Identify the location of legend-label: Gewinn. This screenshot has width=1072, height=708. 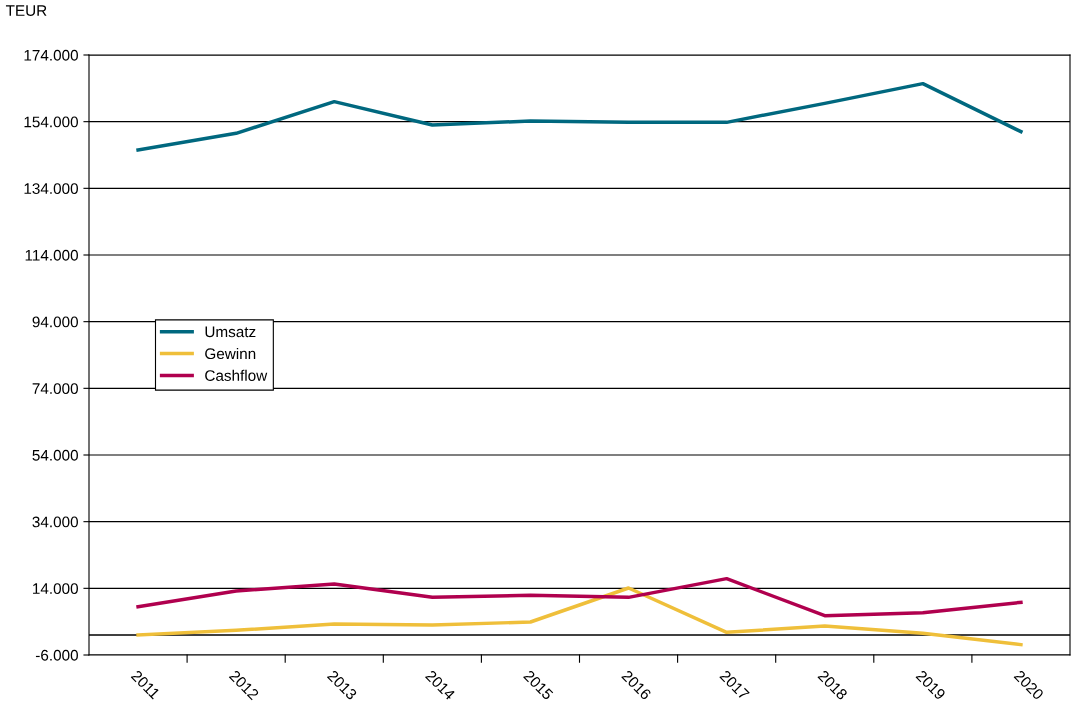
(230, 353).